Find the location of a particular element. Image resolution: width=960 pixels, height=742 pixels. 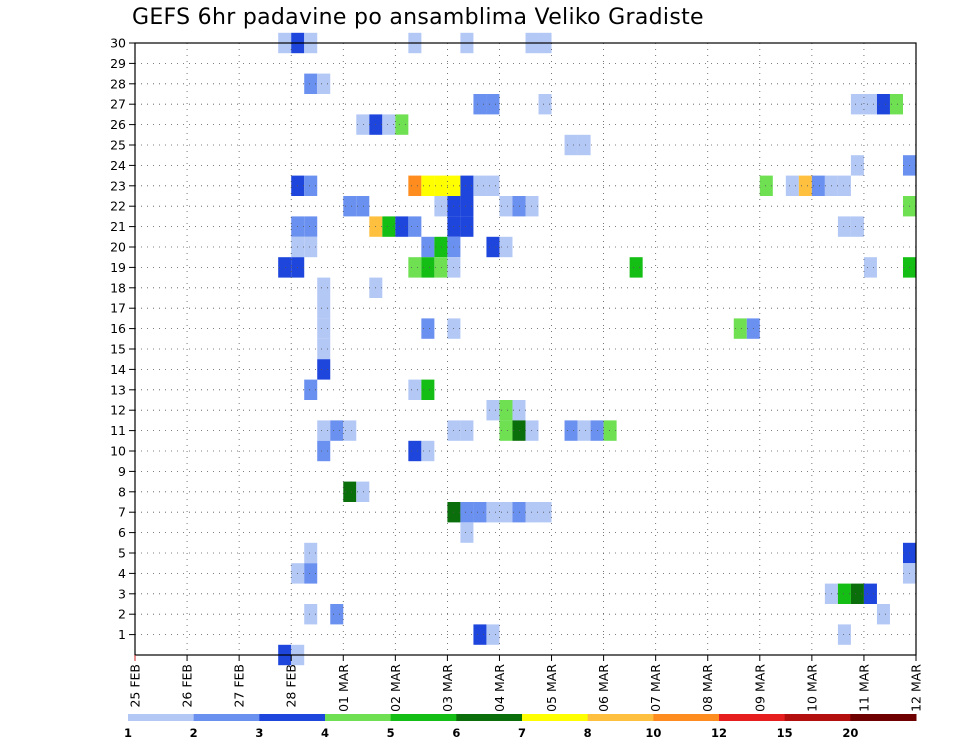

y-tick-label: 2 is located at coordinates (122, 614).